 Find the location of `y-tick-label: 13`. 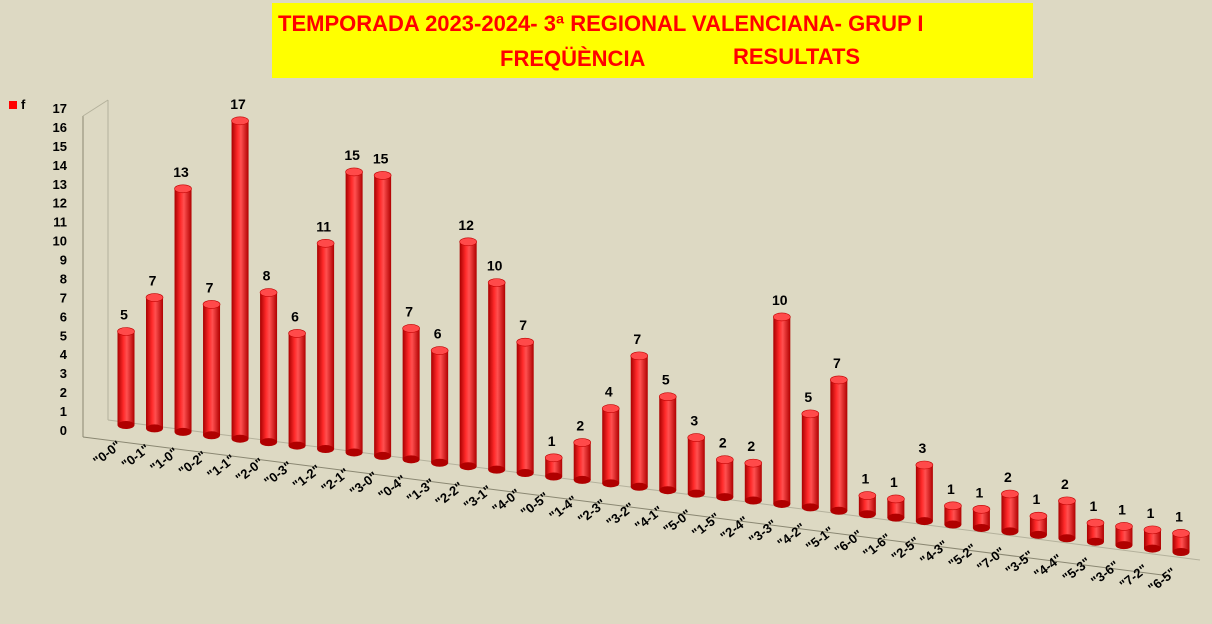

y-tick-label: 13 is located at coordinates (60, 184).